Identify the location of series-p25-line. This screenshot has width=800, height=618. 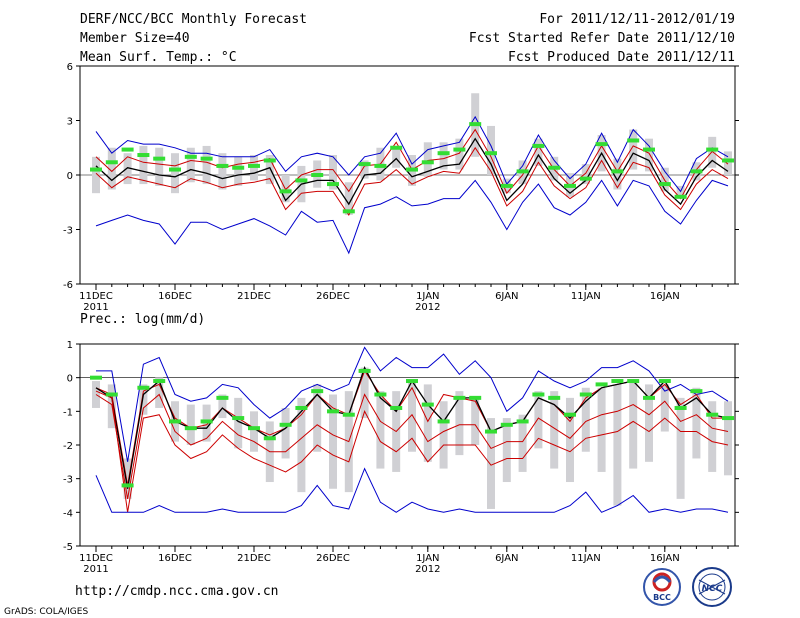
(412, 446).